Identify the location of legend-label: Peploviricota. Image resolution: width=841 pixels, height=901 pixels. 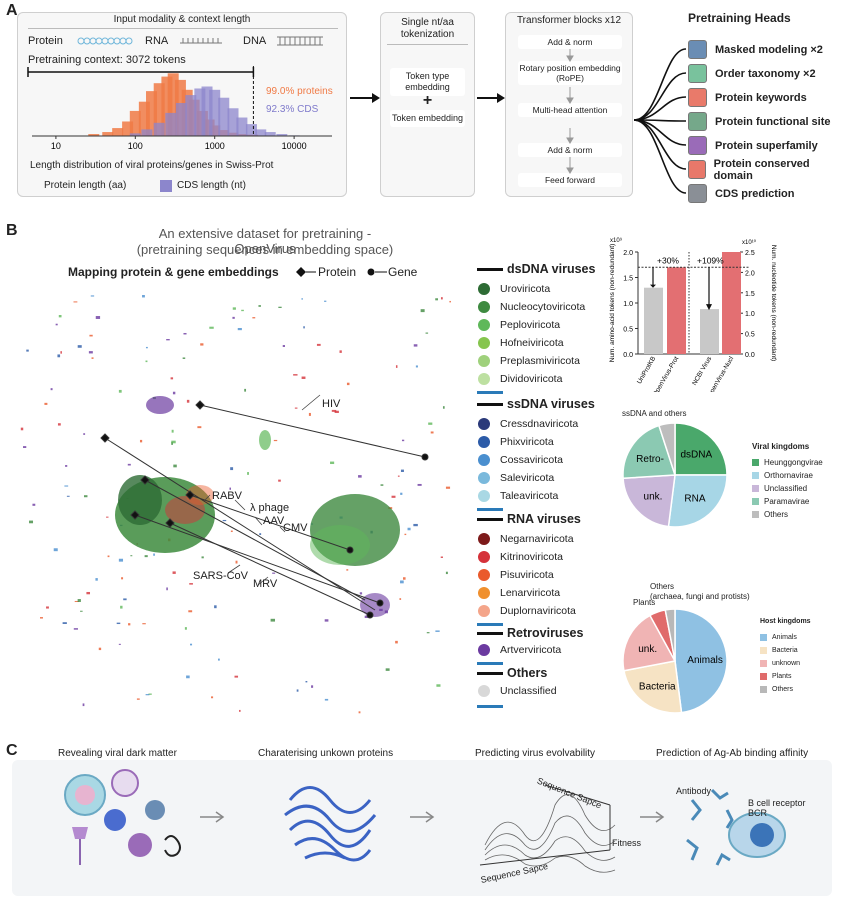
(530, 325).